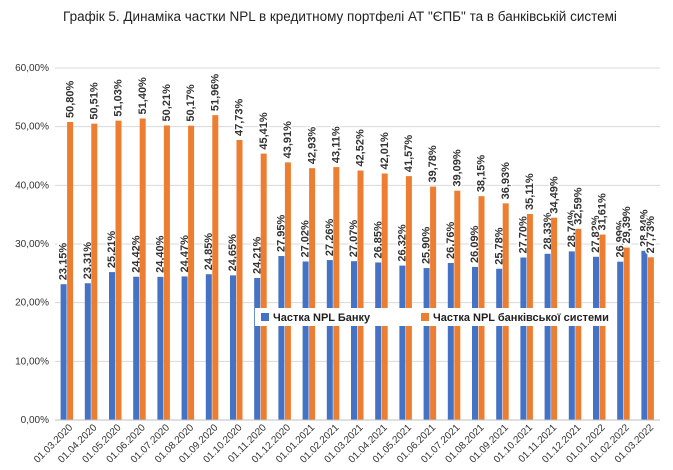  I want to click on y-tick-label: 40,00%, so click(32, 185).